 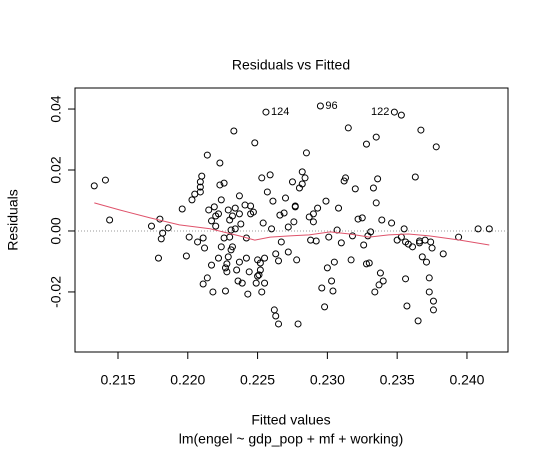 I want to click on x-axis-label: Fitted values, so click(x=290, y=420).